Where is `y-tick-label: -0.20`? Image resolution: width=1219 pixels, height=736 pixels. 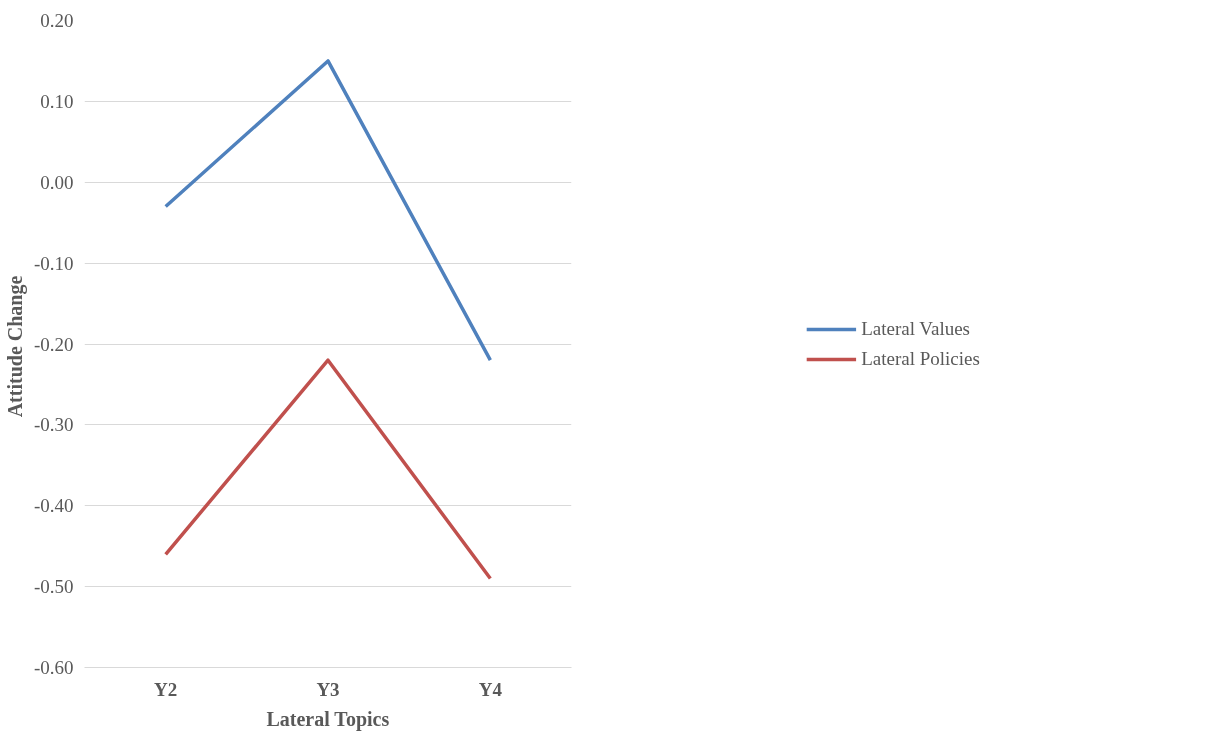
y-tick-label: -0.20 is located at coordinates (53, 344).